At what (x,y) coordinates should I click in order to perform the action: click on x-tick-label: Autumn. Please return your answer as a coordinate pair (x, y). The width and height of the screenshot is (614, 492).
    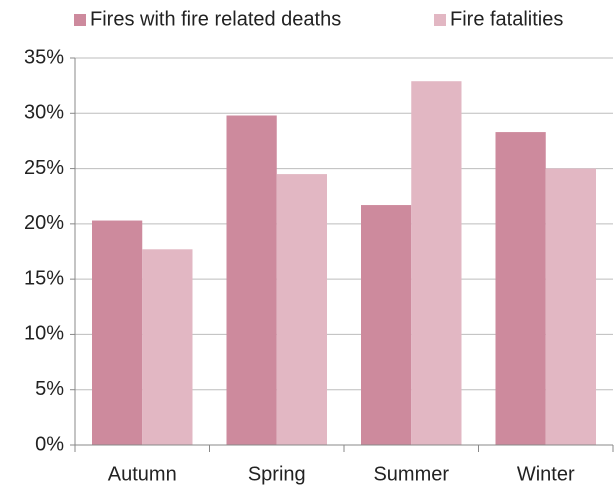
    Looking at the image, I should click on (142, 474).